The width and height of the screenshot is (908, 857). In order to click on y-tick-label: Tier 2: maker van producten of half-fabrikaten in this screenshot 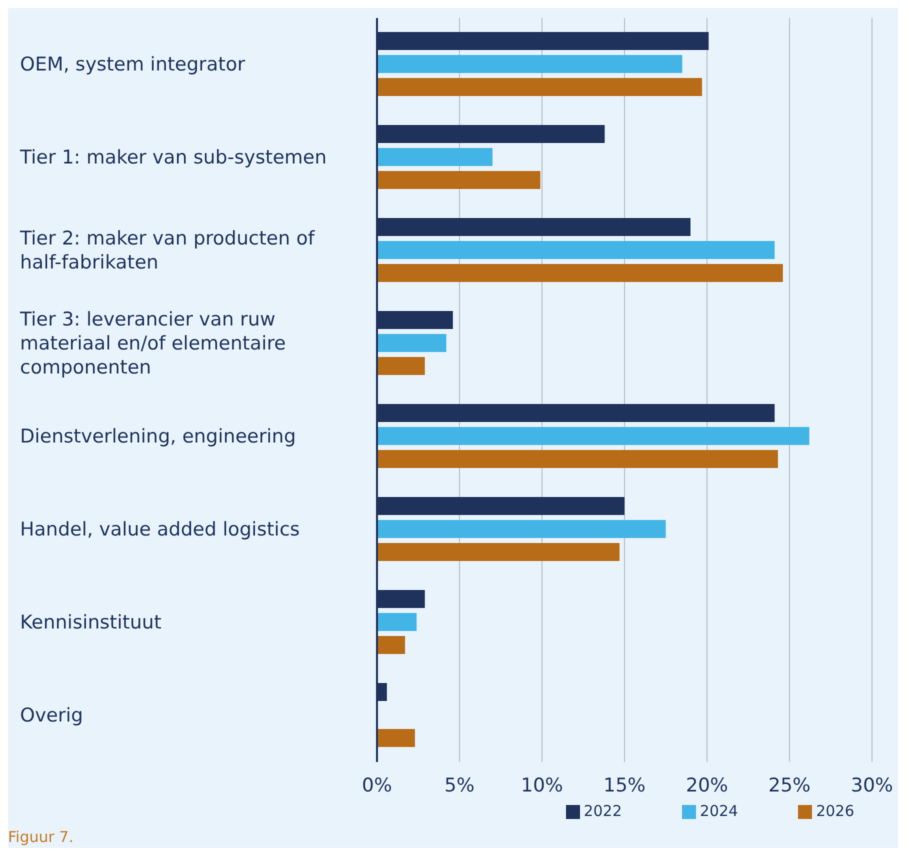, I will do `click(167, 251)`.